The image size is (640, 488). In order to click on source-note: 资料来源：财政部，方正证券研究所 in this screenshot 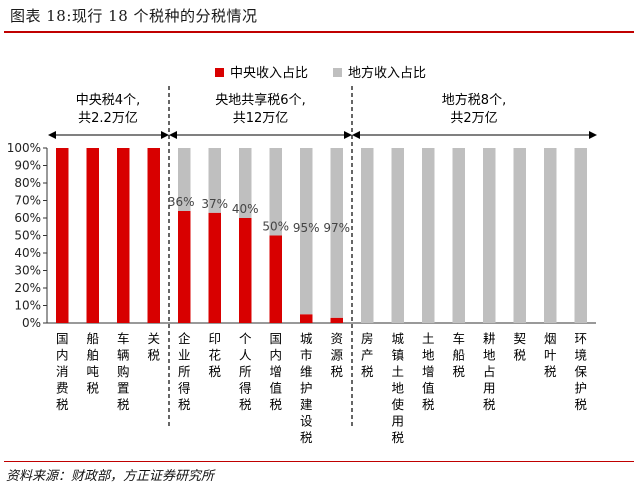, I will do `click(110, 476)`.